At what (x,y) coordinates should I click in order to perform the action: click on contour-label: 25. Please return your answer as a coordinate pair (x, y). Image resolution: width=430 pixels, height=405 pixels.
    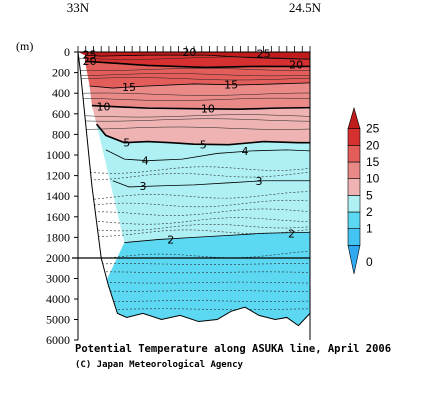
    Looking at the image, I should click on (264, 54).